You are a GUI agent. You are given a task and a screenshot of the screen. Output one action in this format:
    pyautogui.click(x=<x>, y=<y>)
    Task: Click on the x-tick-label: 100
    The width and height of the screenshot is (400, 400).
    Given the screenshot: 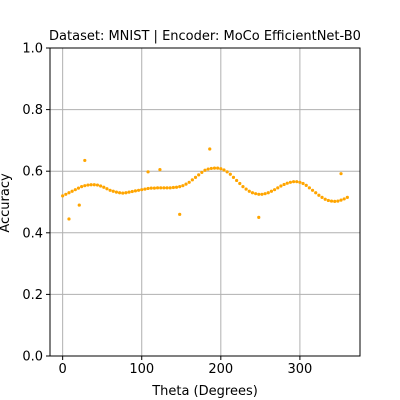 What is the action you would take?
    pyautogui.click(x=141, y=369)
    